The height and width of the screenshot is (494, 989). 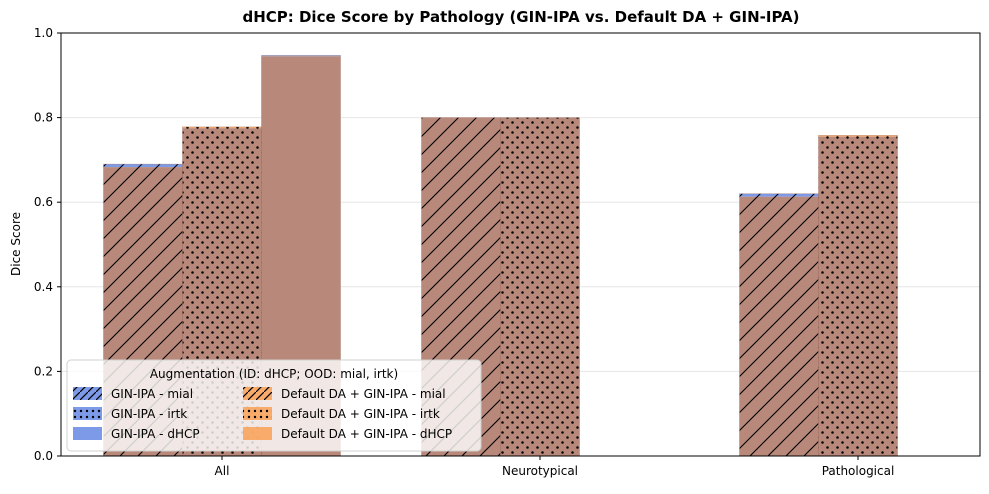 What do you see at coordinates (301, 56) in the screenshot?
I see `bar-cap` at bounding box center [301, 56].